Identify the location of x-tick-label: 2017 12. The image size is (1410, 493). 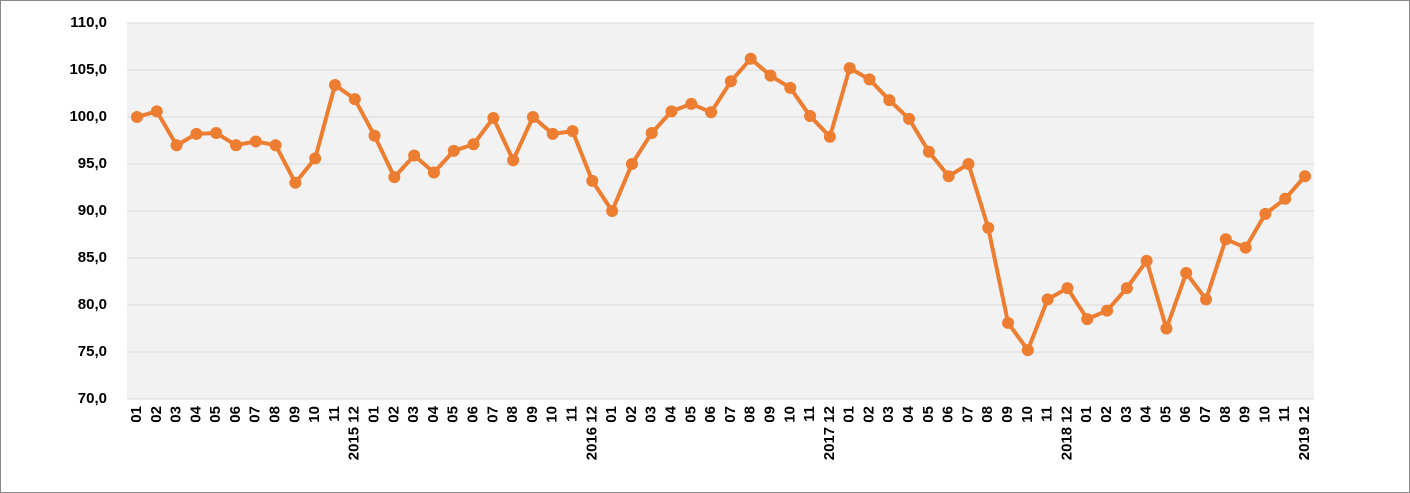
(829, 433).